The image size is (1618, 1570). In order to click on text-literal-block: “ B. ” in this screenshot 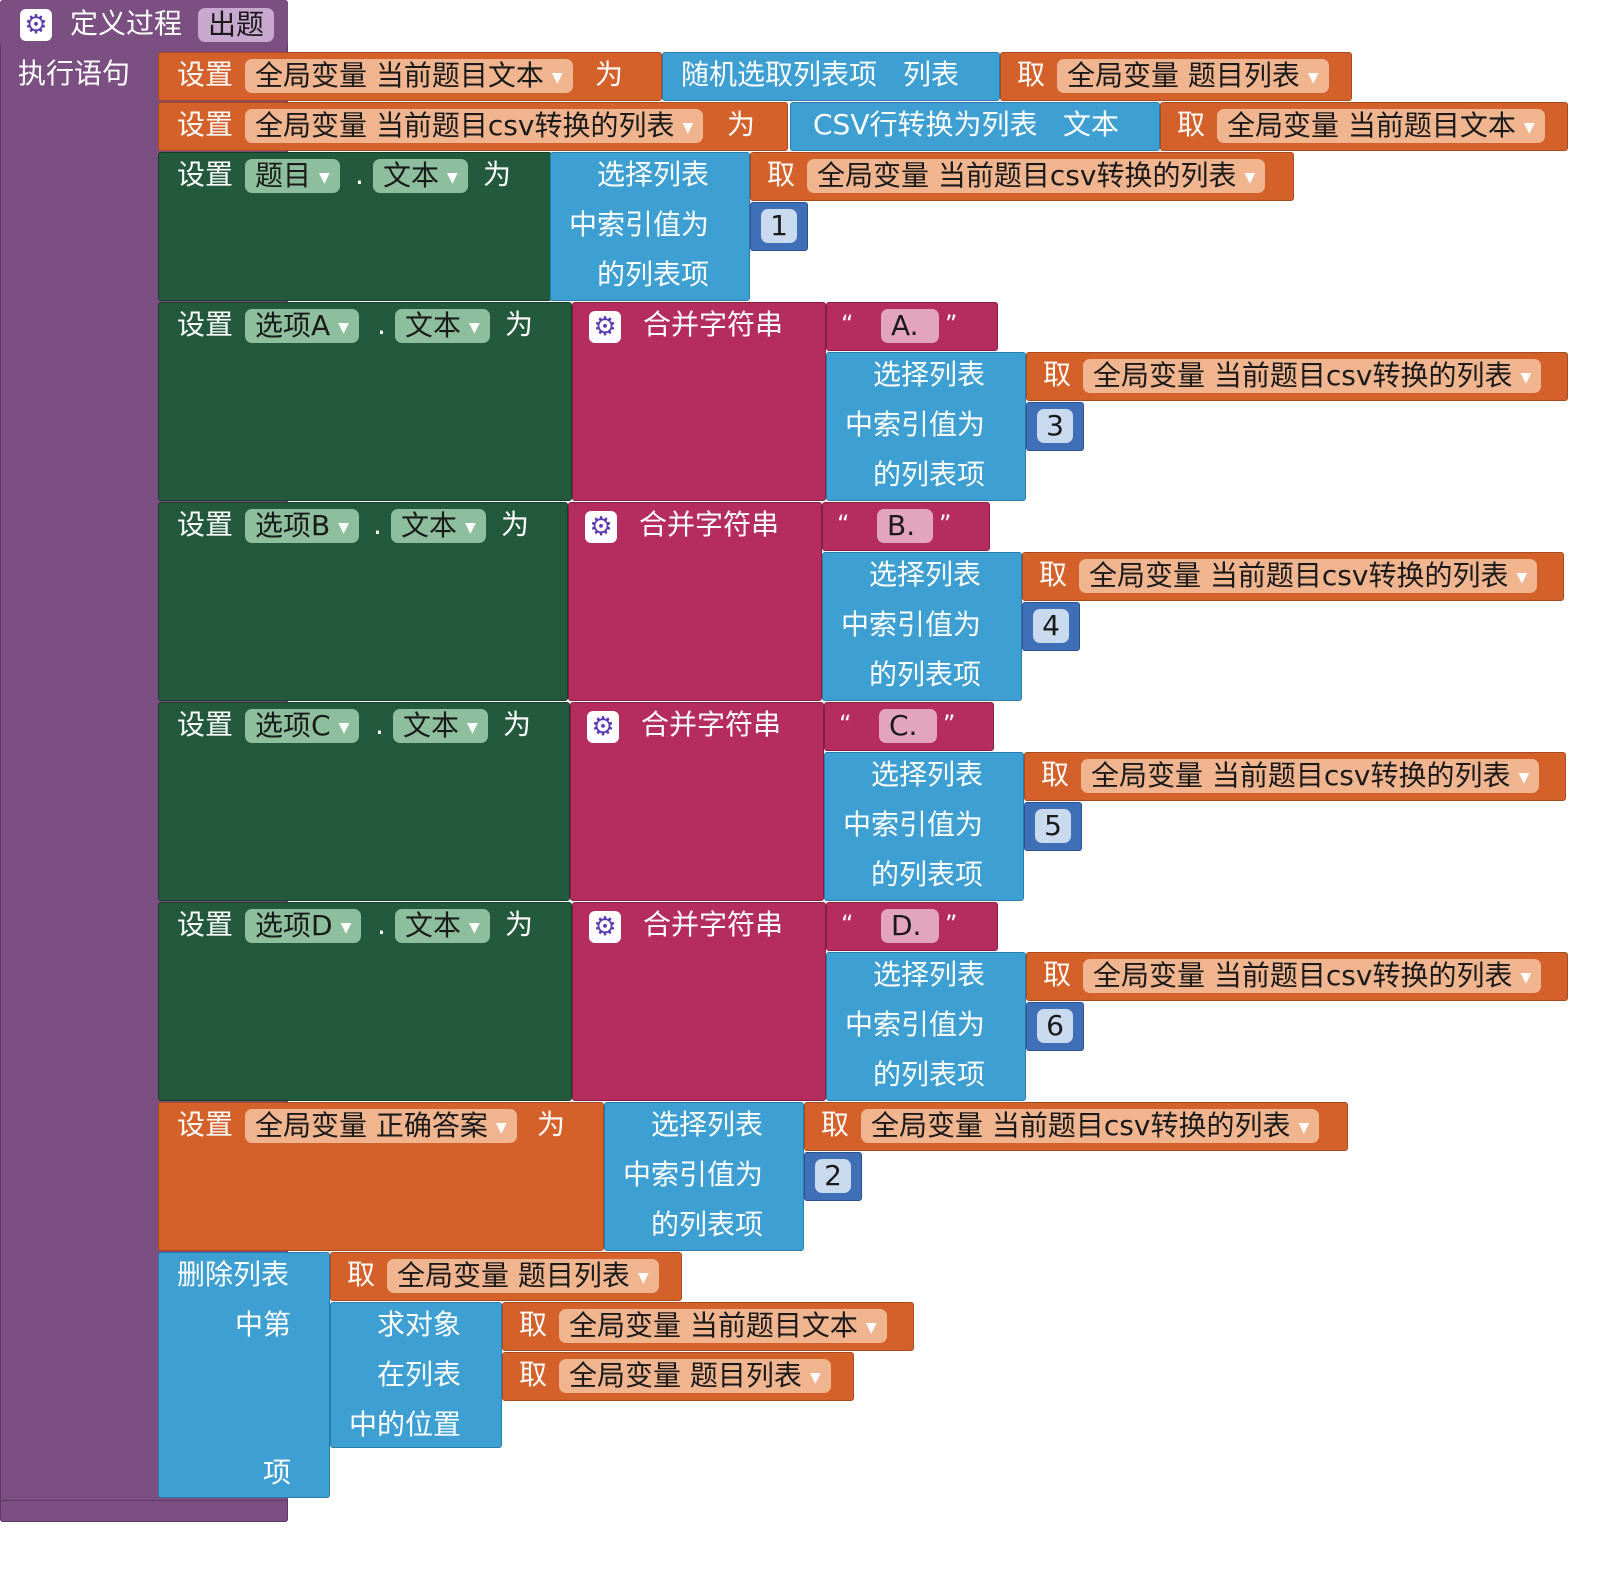, I will do `click(906, 526)`.